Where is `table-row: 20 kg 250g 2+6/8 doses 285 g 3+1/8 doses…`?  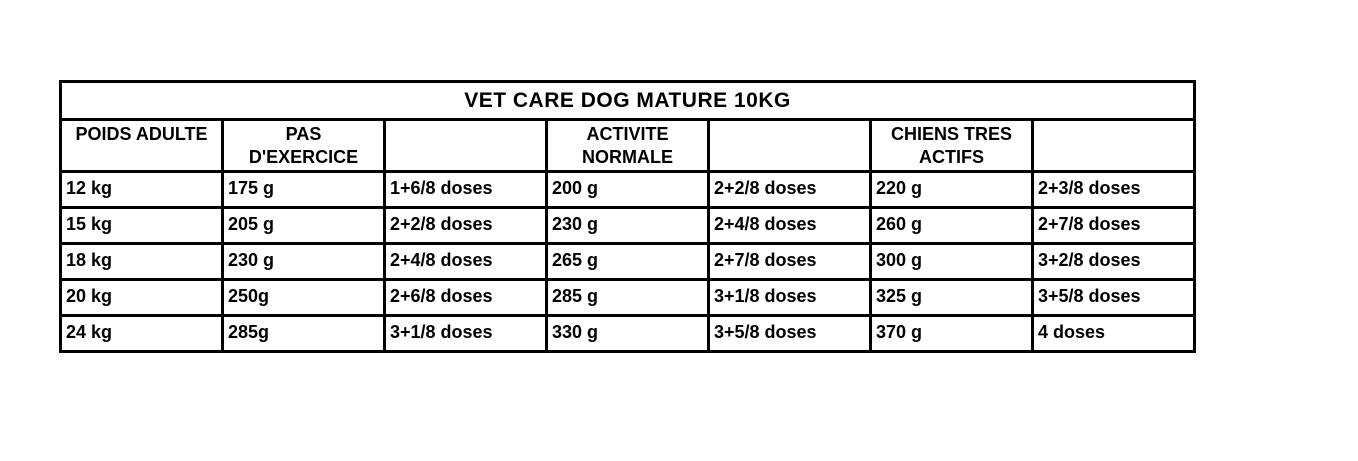
table-row: 20 kg 250g 2+6/8 doses 285 g 3+1/8 doses… is located at coordinates (628, 297).